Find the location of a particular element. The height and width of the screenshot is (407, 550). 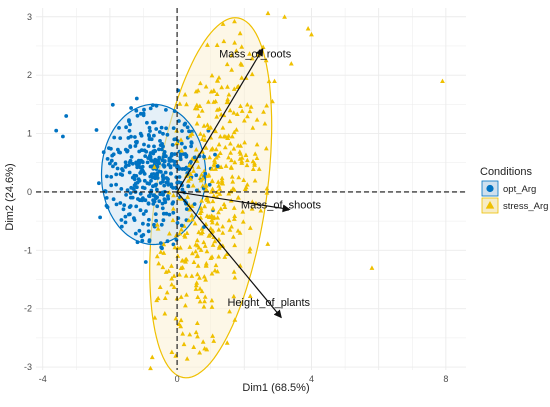

x-tick-label: 0 is located at coordinates (177, 379).